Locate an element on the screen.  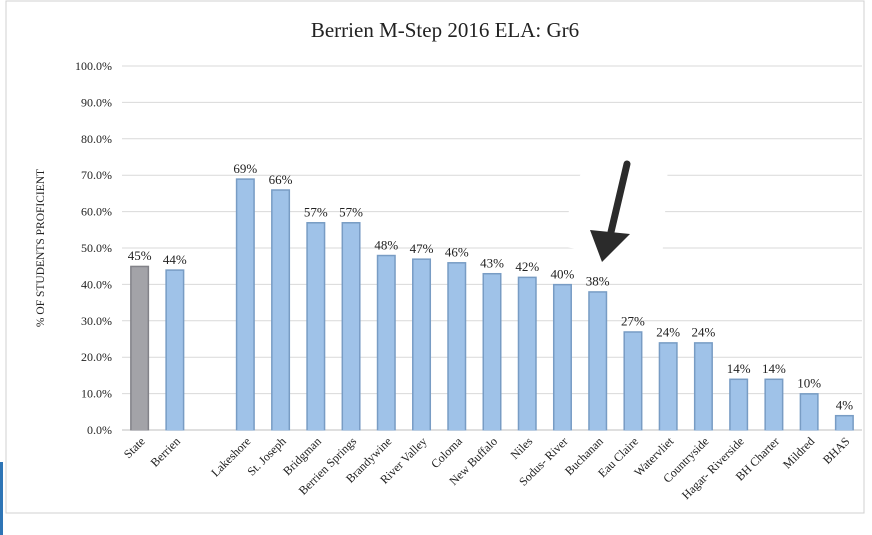
data-label: 45% is located at coordinates (140, 255).